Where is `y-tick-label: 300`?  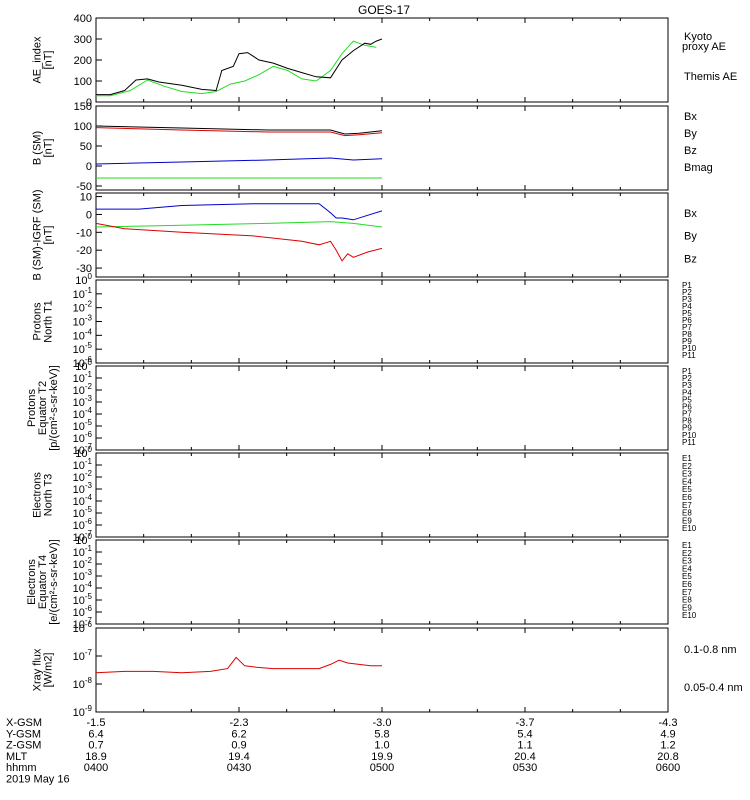 y-tick-label: 300 is located at coordinates (83, 40).